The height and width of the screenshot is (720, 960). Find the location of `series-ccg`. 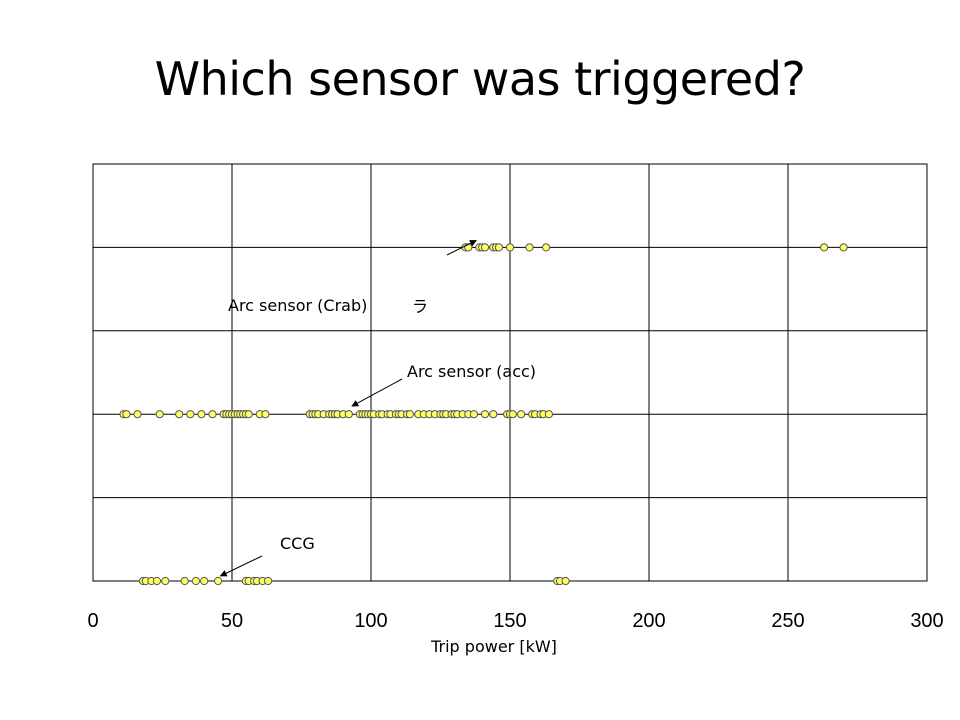

series-ccg is located at coordinates (354, 581).